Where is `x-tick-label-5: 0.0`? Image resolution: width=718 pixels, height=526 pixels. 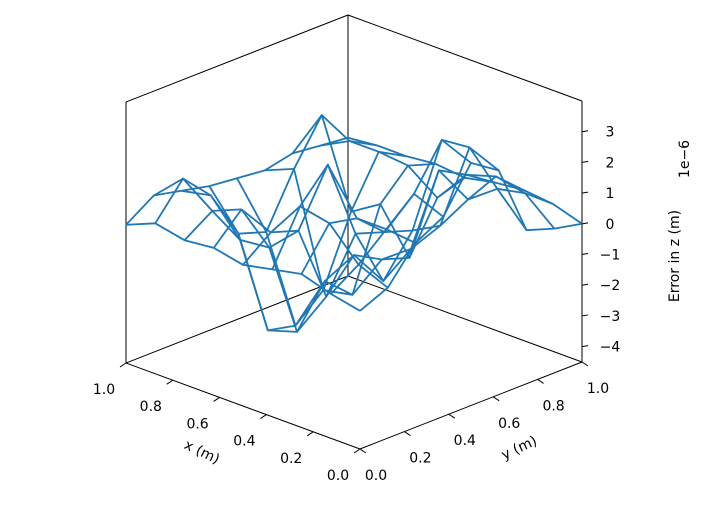
x-tick-label-5: 0.0 is located at coordinates (338, 476).